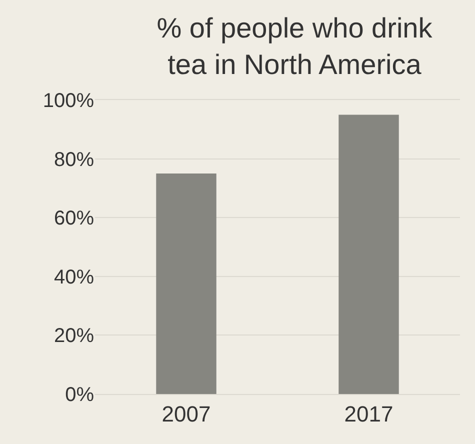 This screenshot has height=444, width=475. What do you see at coordinates (79, 395) in the screenshot?
I see `y-tick-label: 0%` at bounding box center [79, 395].